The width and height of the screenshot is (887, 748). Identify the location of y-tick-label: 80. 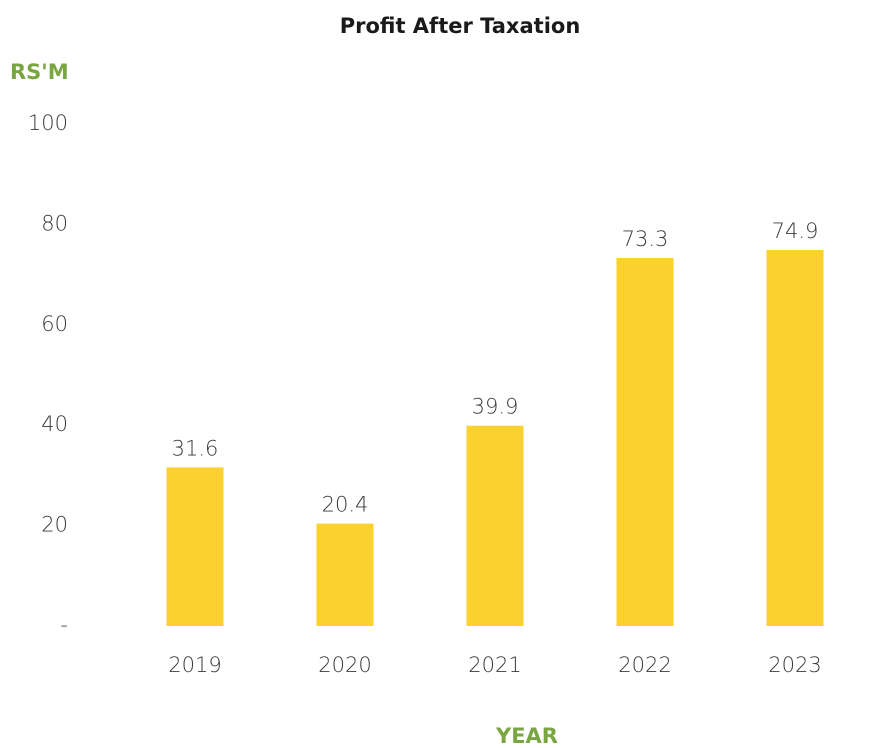
(54, 223).